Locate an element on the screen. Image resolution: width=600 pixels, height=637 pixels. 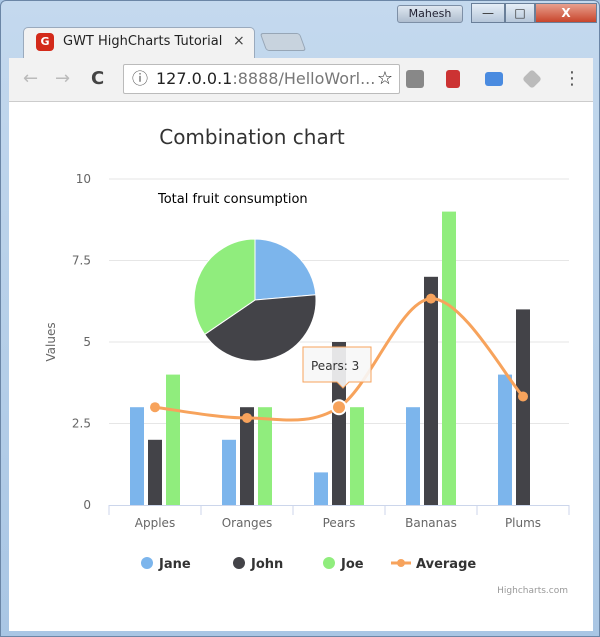
legend-item-joe: Joe is located at coordinates (352, 564).